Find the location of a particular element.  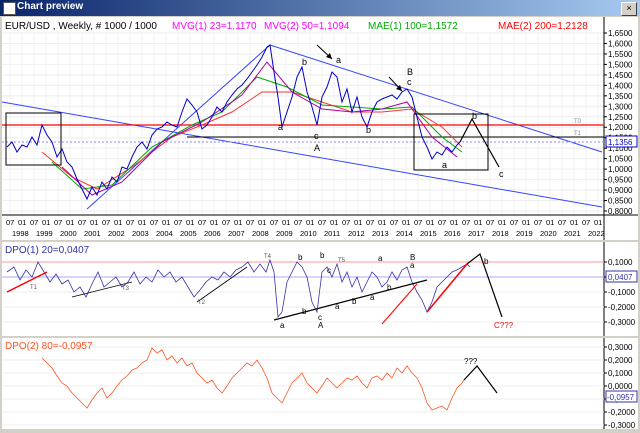

dpo2-y-tick: 0,3000 is located at coordinates (620, 347).